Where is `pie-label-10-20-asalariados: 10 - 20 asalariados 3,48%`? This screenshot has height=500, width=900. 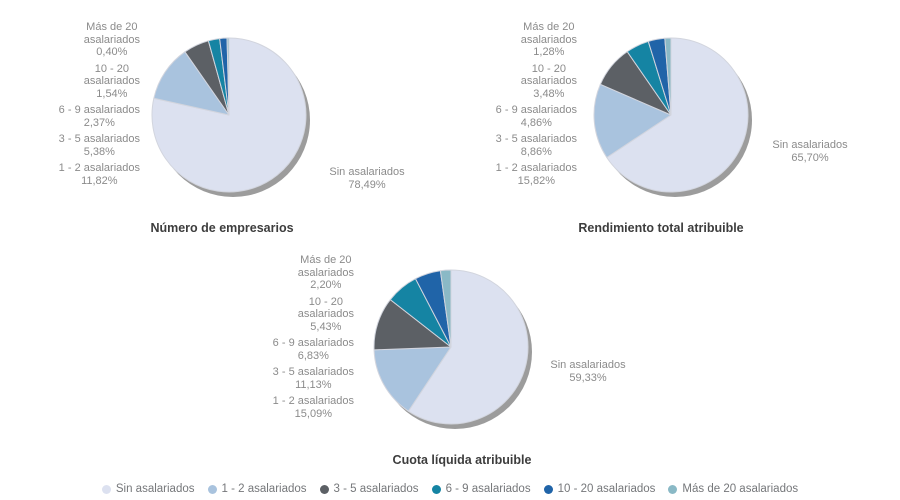 pie-label-10-20-asalariados: 10 - 20 asalariados 3,48% is located at coordinates (549, 82).